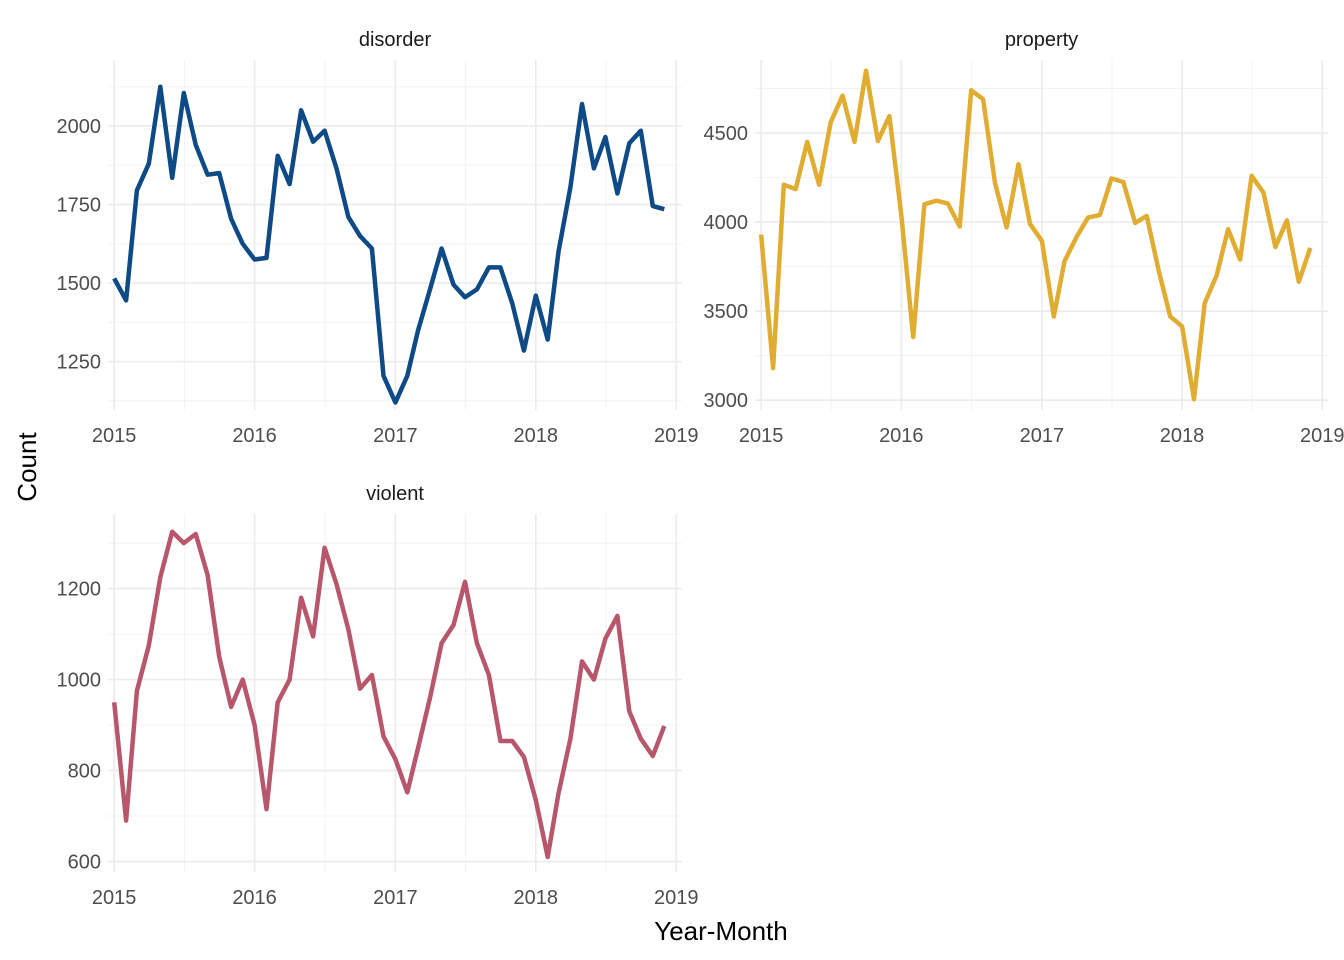 This screenshot has height=960, width=1344. I want to click on y-tick-label: 3500, so click(726, 312).